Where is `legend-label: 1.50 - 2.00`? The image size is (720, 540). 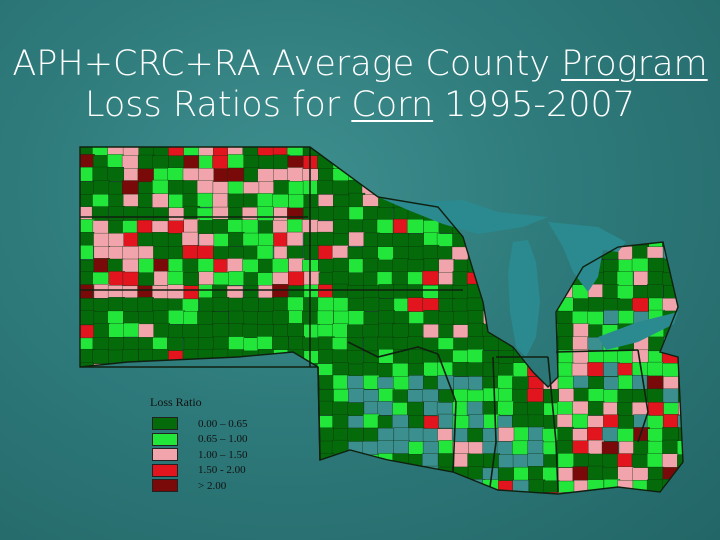 legend-label: 1.50 - 2.00 is located at coordinates (222, 470).